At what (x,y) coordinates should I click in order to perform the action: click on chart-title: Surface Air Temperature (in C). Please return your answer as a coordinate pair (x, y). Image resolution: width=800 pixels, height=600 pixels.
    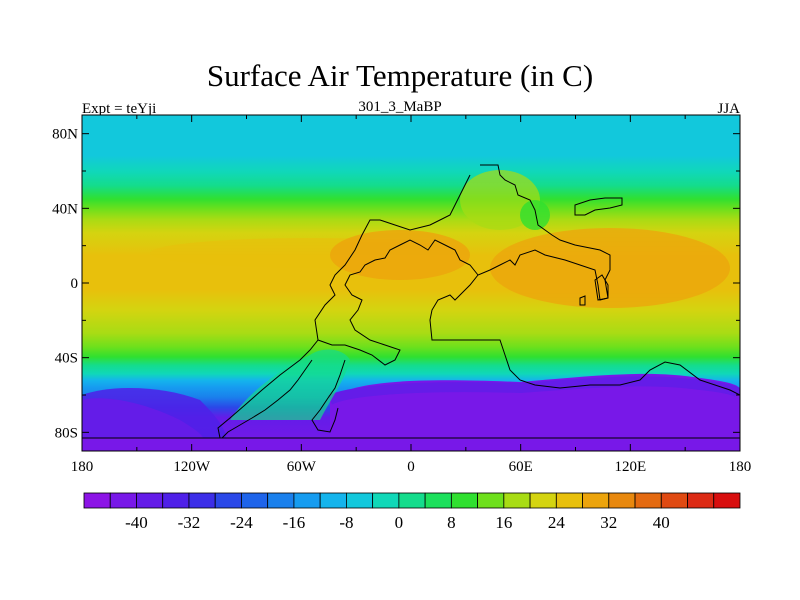
    Looking at the image, I should click on (400, 75).